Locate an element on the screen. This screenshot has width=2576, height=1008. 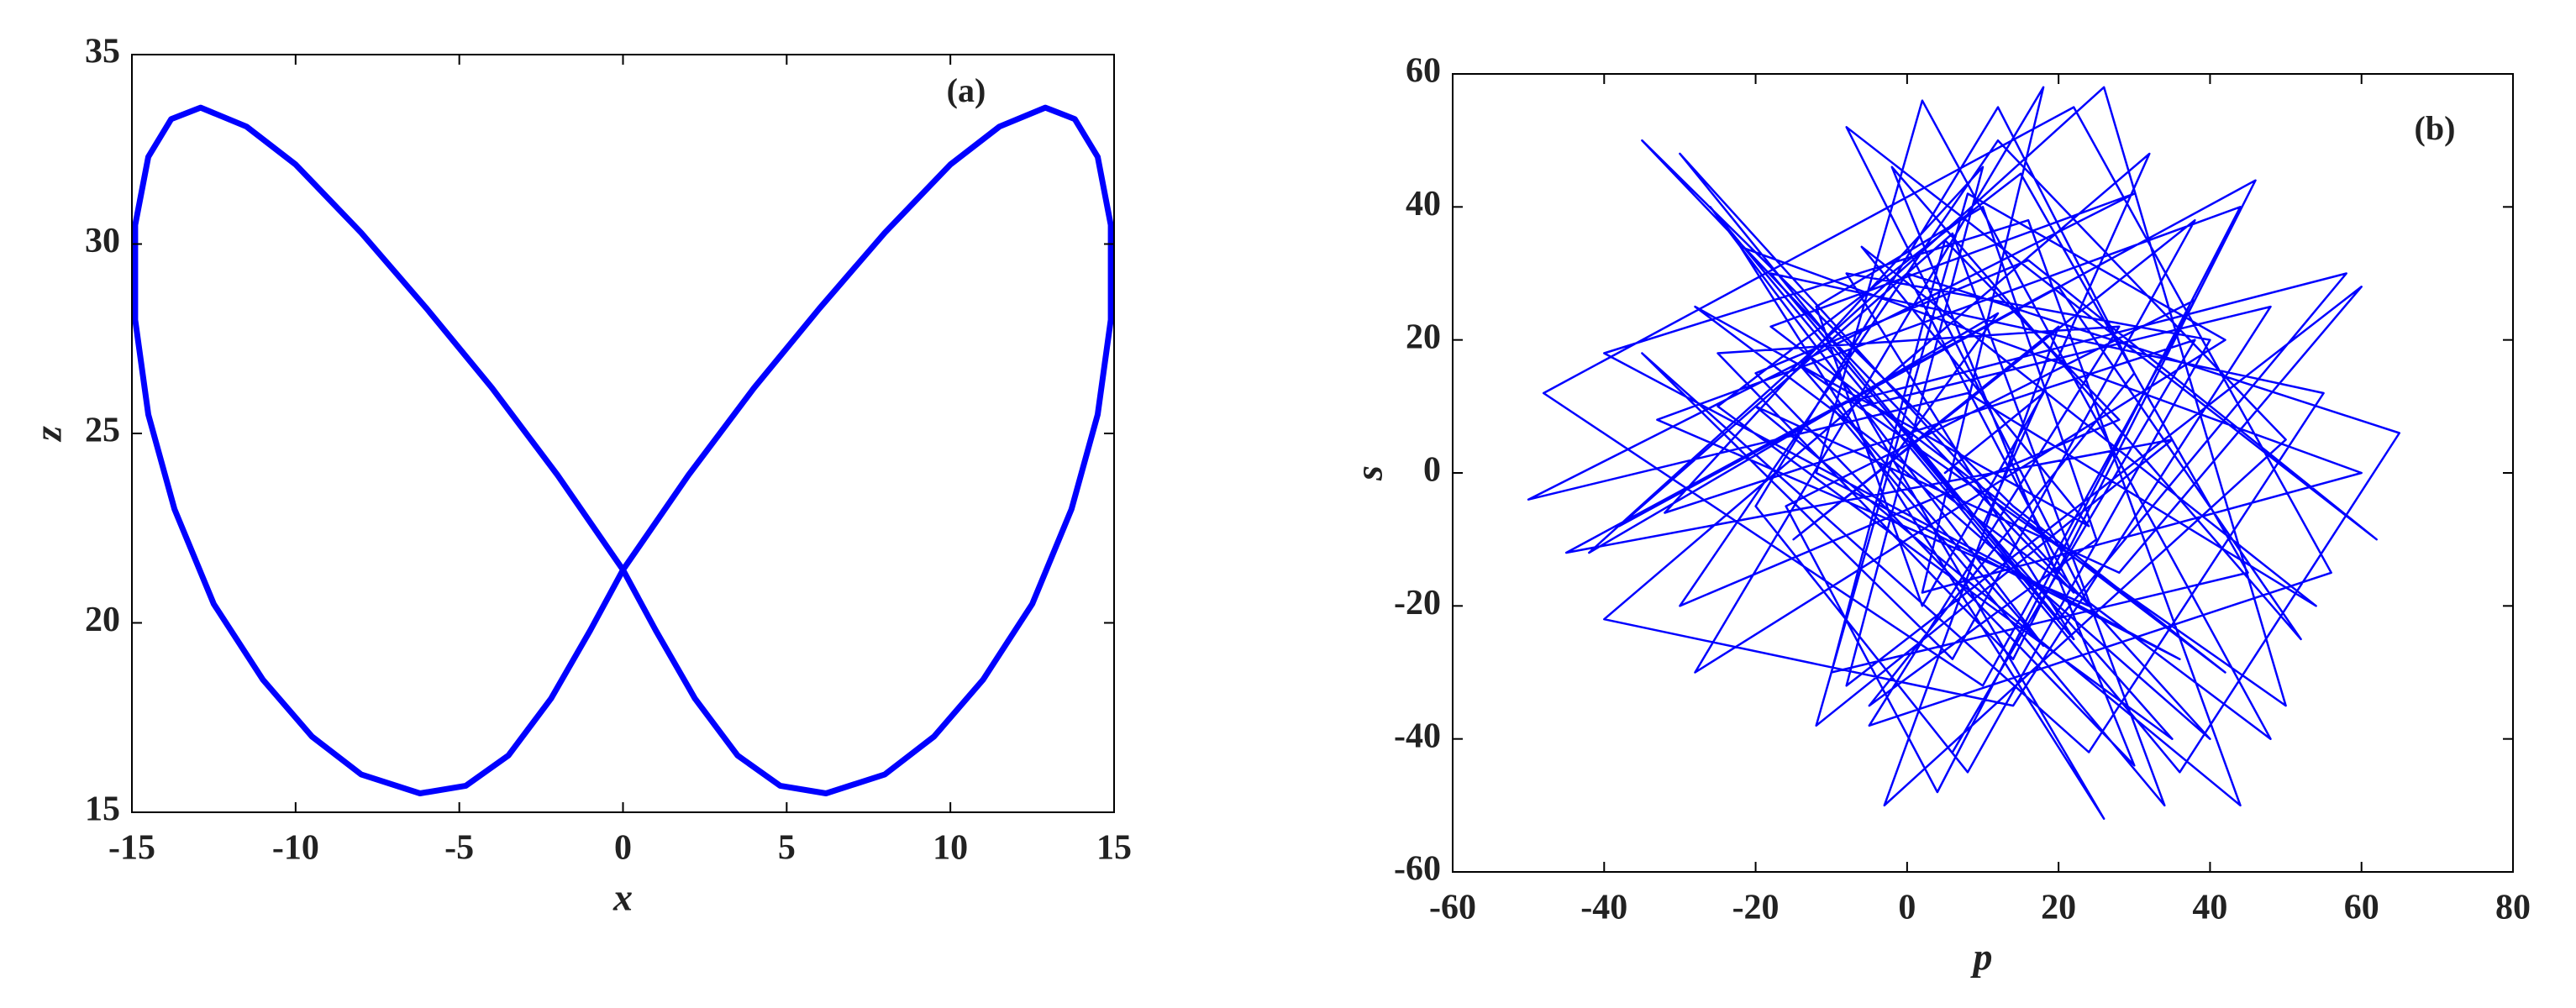
x-tick-label: 80 is located at coordinates (2513, 908).